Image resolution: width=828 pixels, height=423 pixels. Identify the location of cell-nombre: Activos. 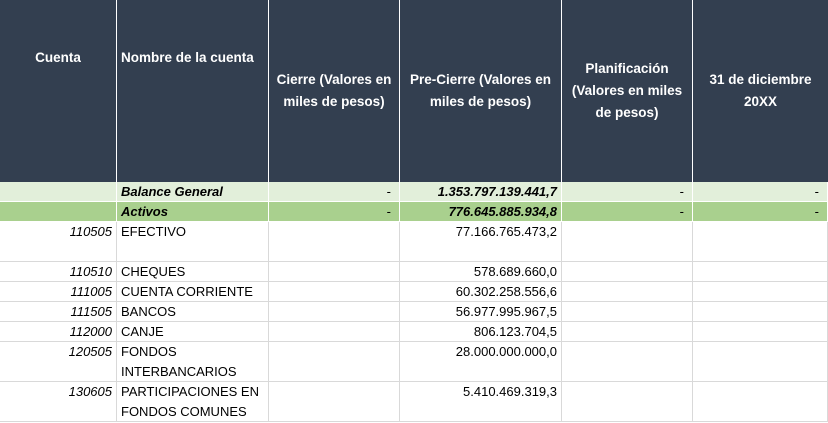
(193, 212).